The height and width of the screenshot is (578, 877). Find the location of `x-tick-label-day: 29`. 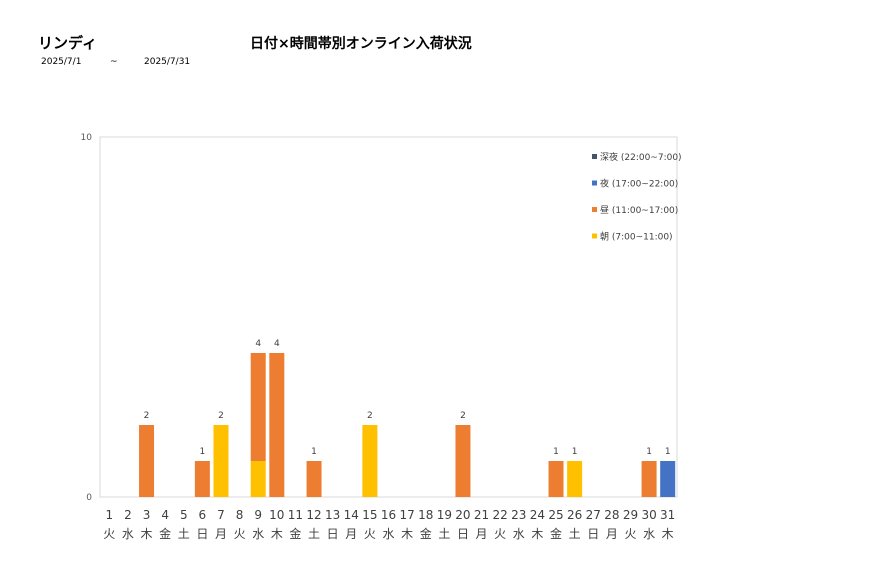

x-tick-label-day: 29 is located at coordinates (630, 515).